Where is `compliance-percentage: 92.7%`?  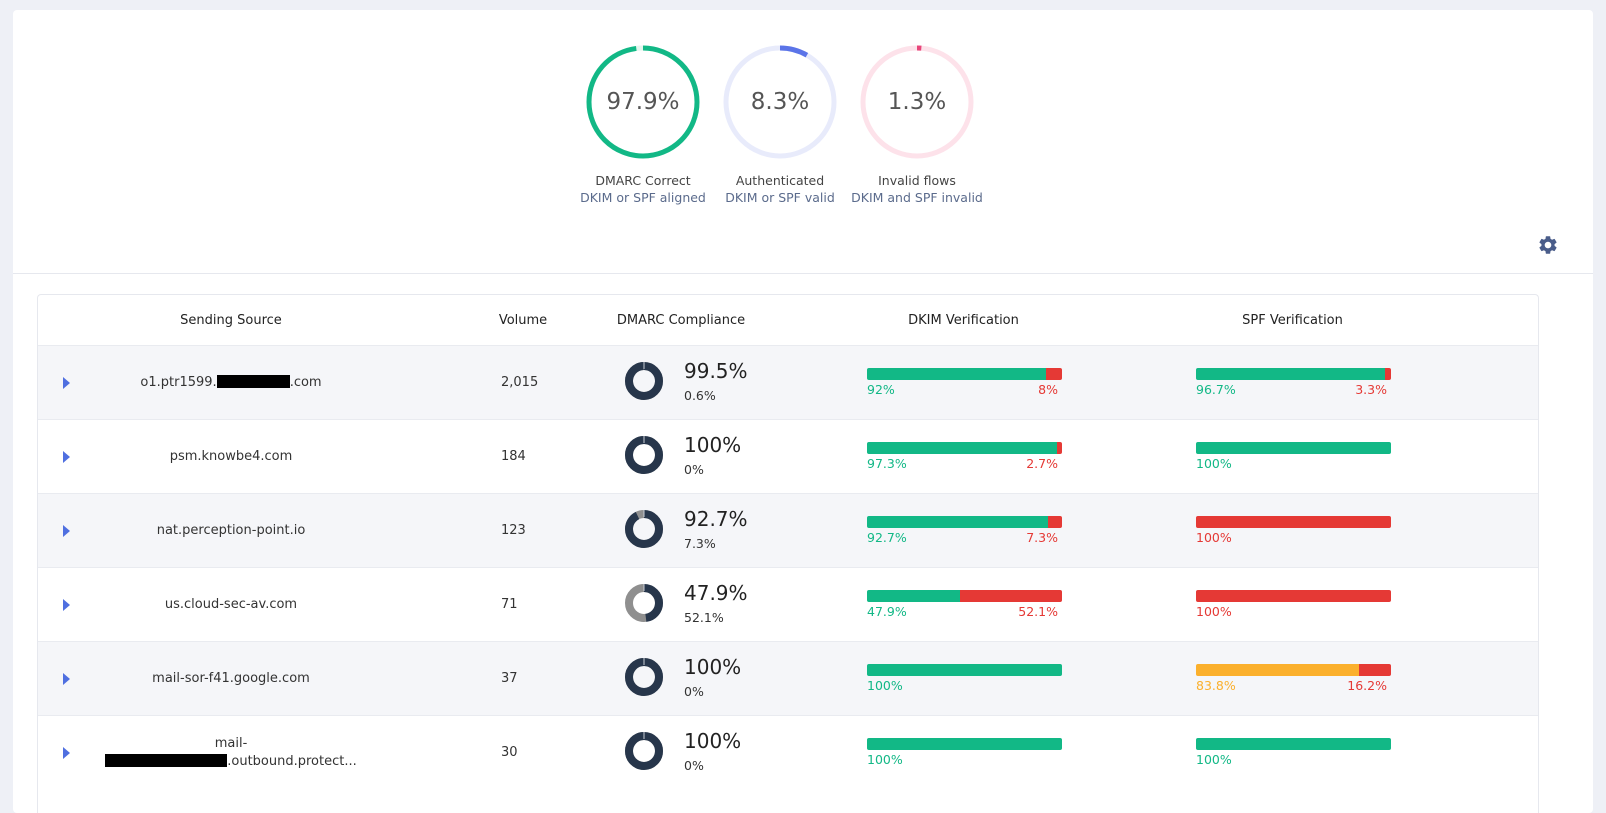
compliance-percentage: 92.7% is located at coordinates (716, 519).